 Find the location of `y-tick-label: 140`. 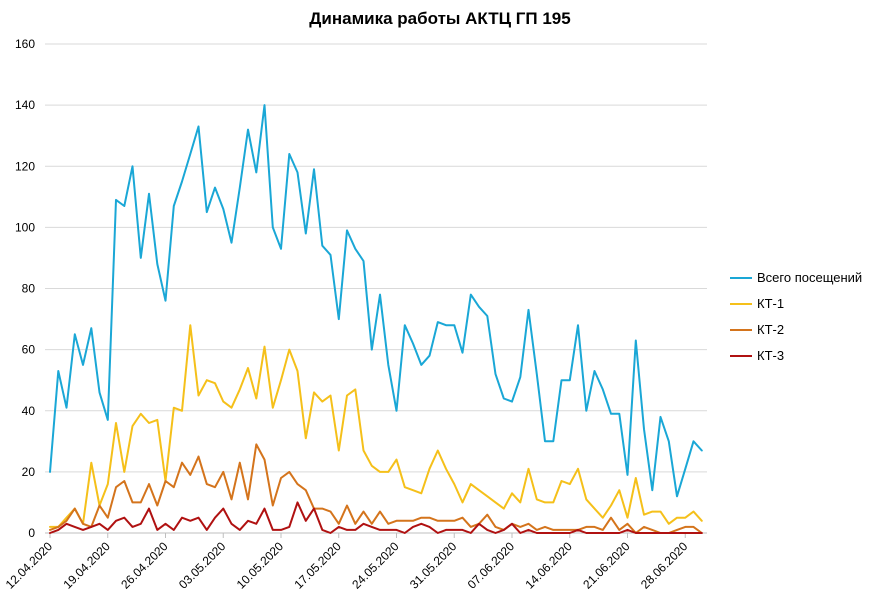

y-tick-label: 140 is located at coordinates (25, 105).